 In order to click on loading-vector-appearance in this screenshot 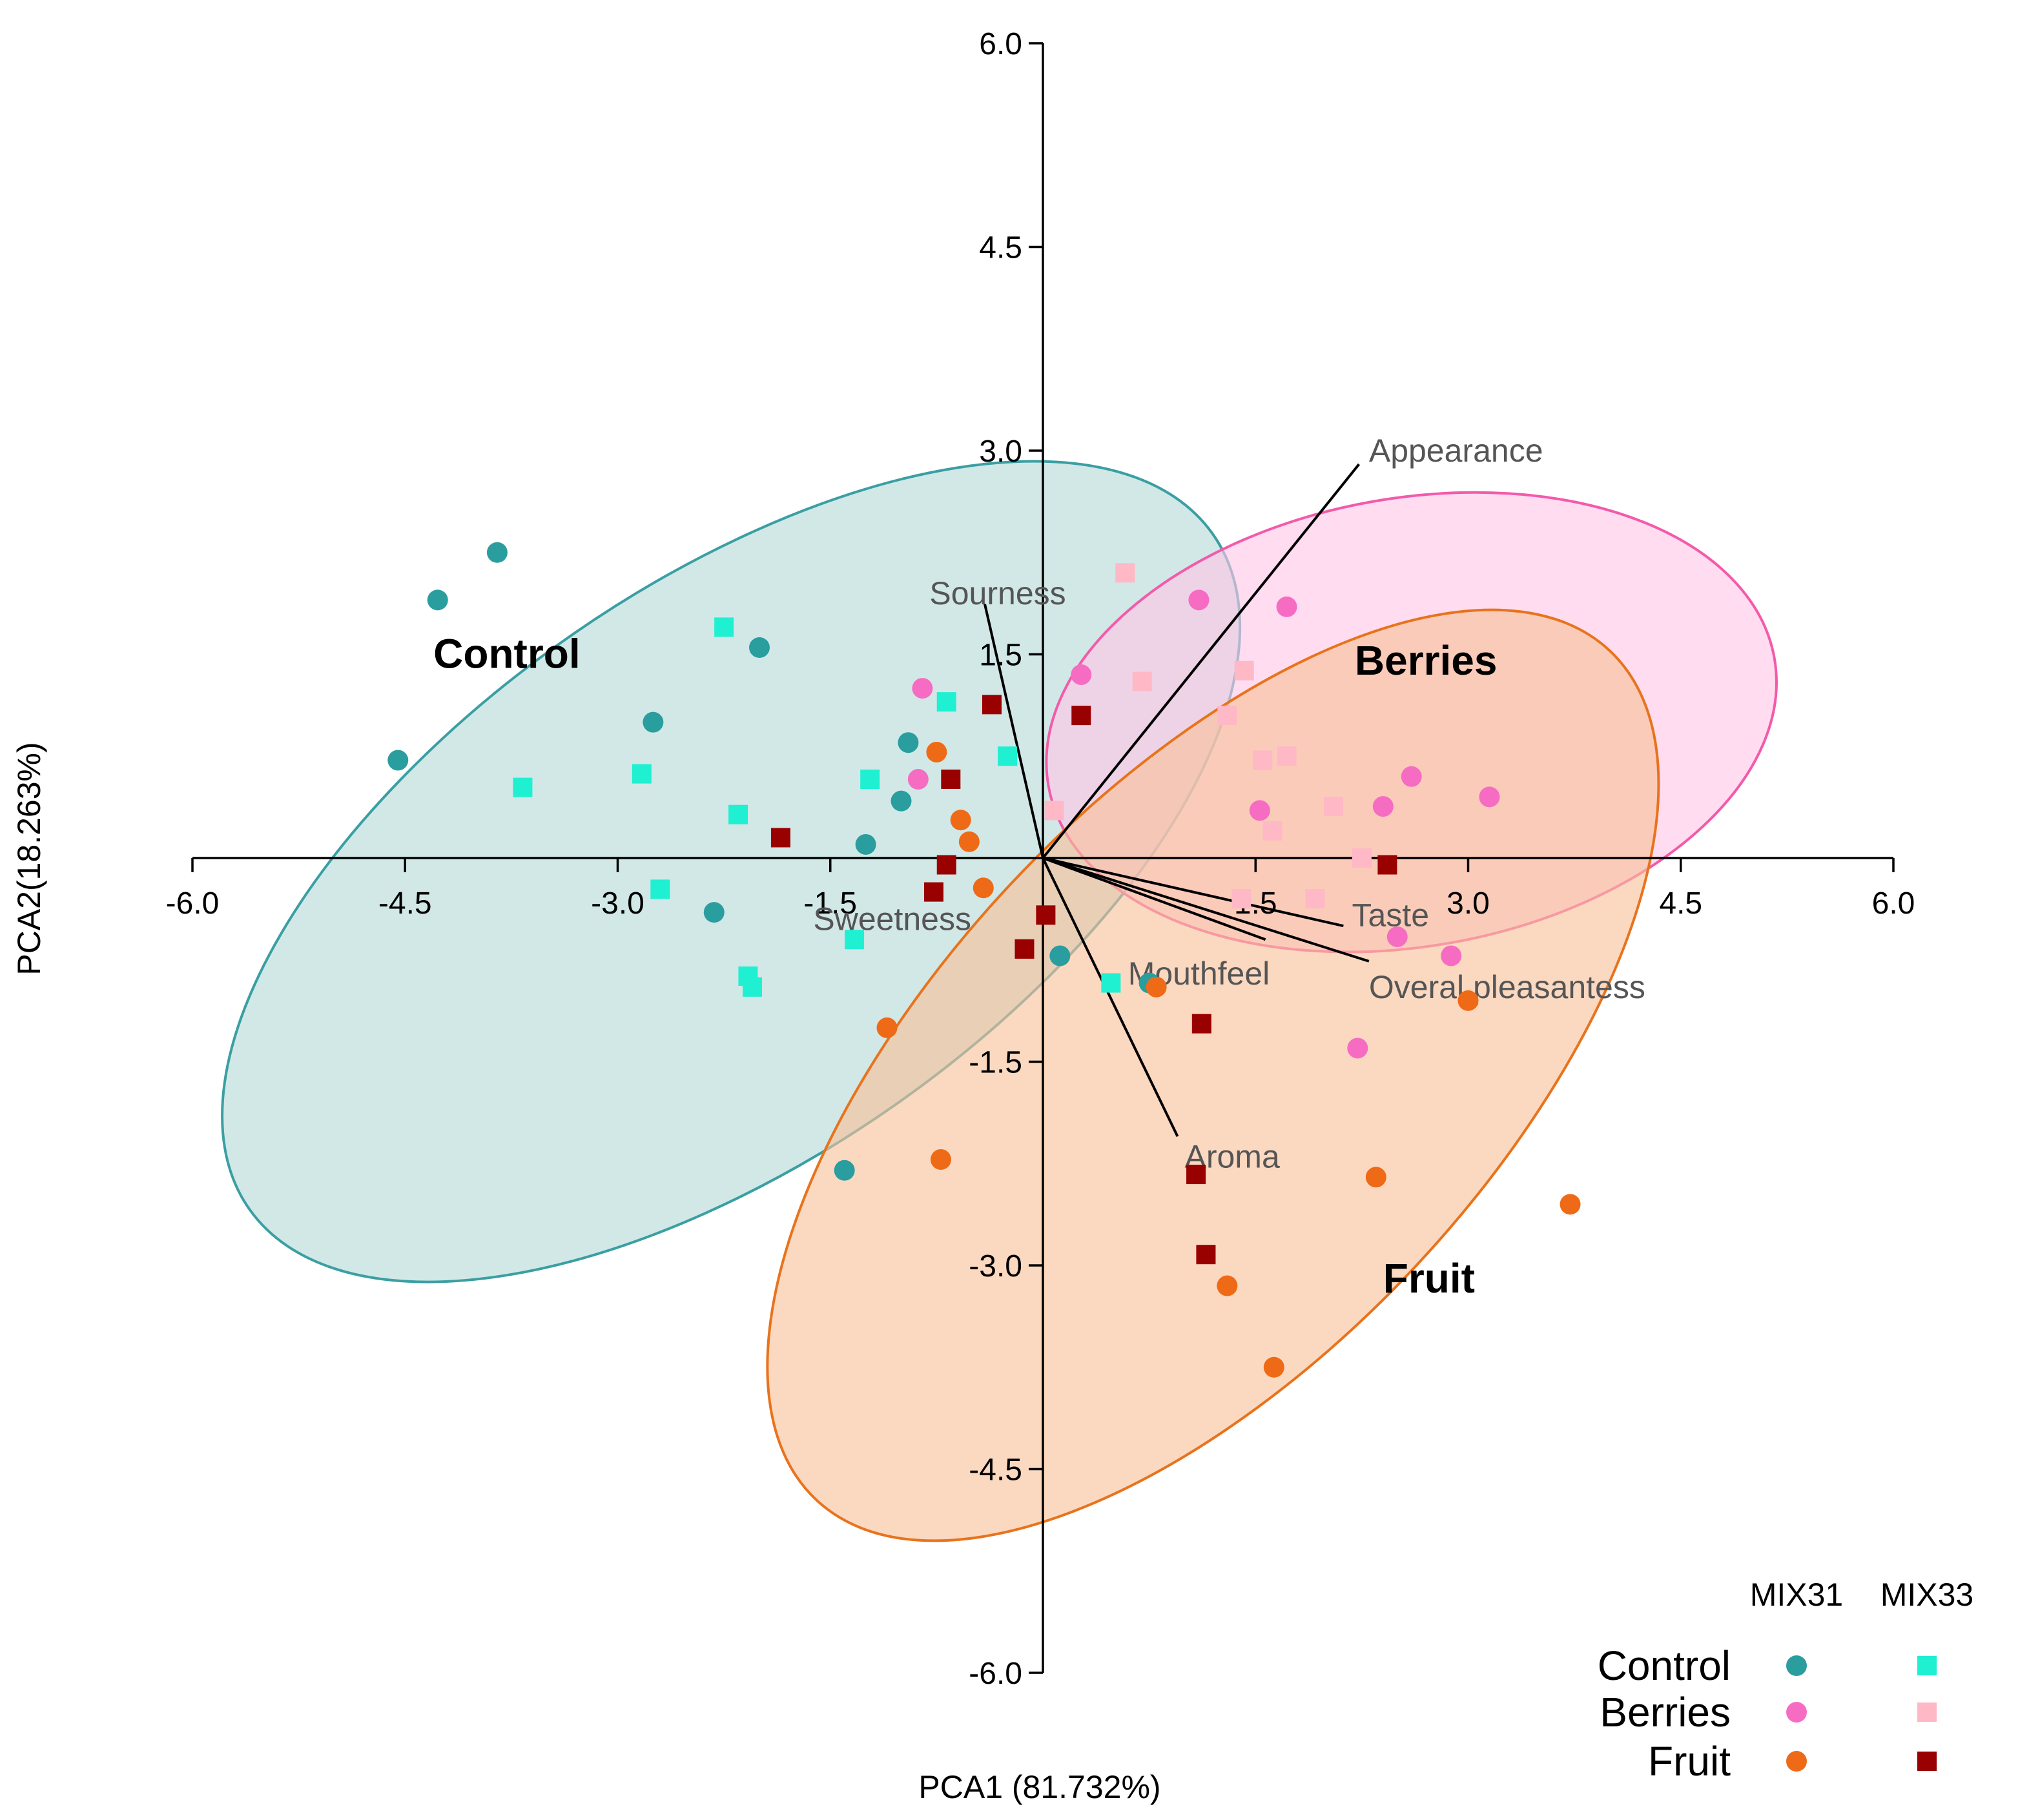, I will do `click(1201, 661)`.